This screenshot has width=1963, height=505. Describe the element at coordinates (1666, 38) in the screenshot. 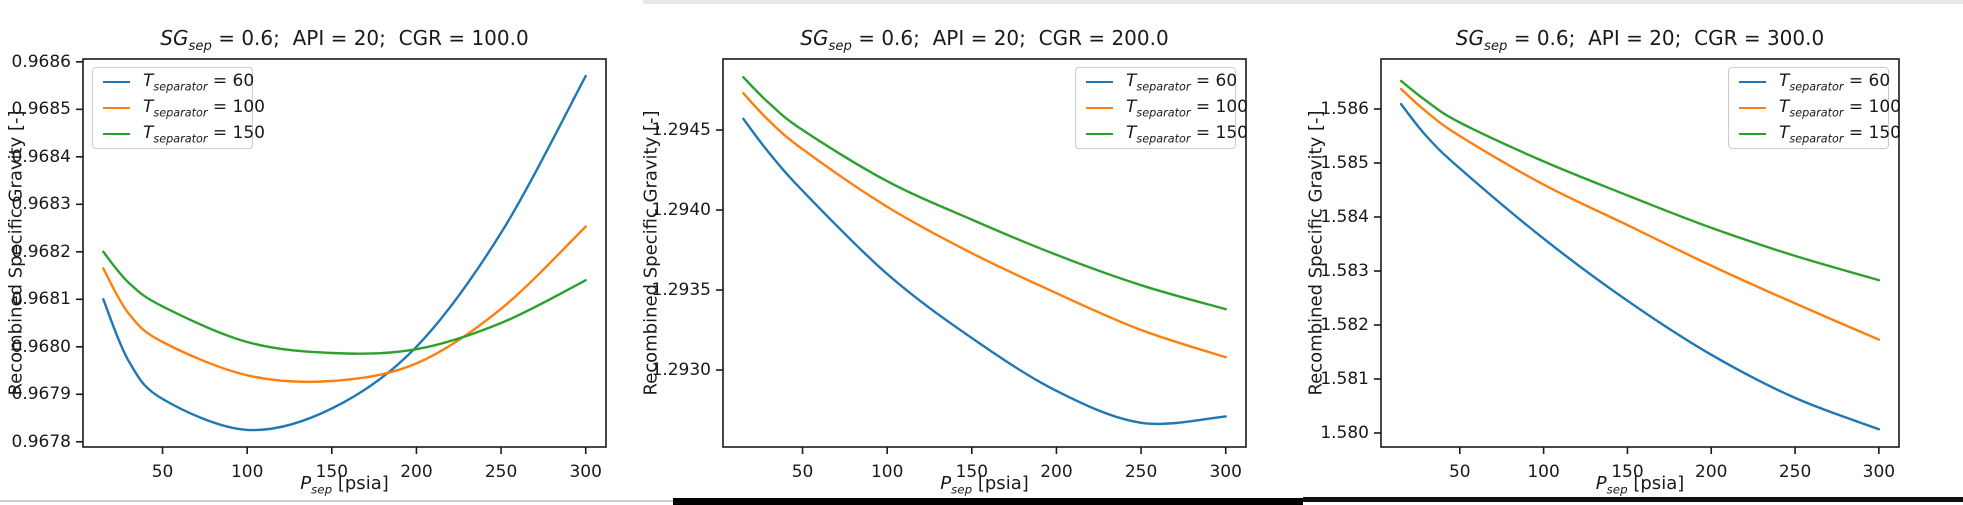

I see `math-rest: = 0.6; API = 20; CGR = 300.0` at that location.